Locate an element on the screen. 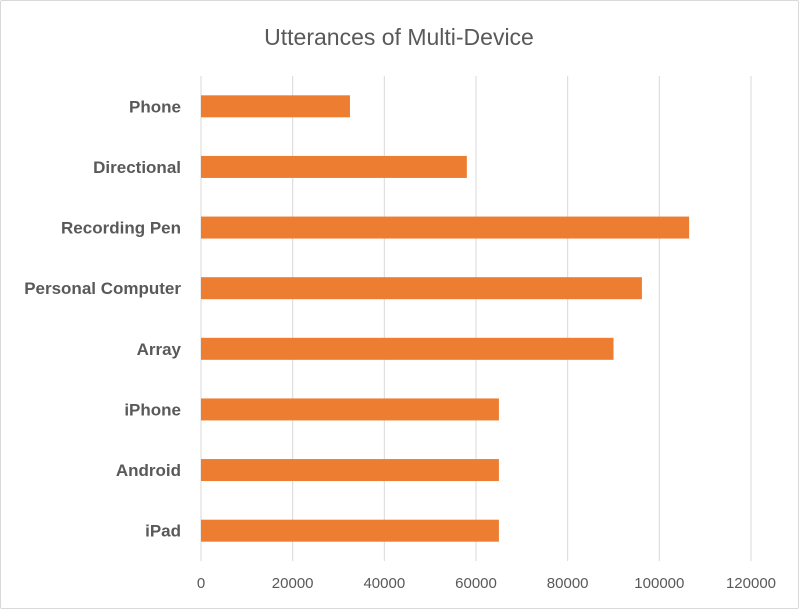 The width and height of the screenshot is (799, 609). x-tick-label: 40000 is located at coordinates (384, 583).